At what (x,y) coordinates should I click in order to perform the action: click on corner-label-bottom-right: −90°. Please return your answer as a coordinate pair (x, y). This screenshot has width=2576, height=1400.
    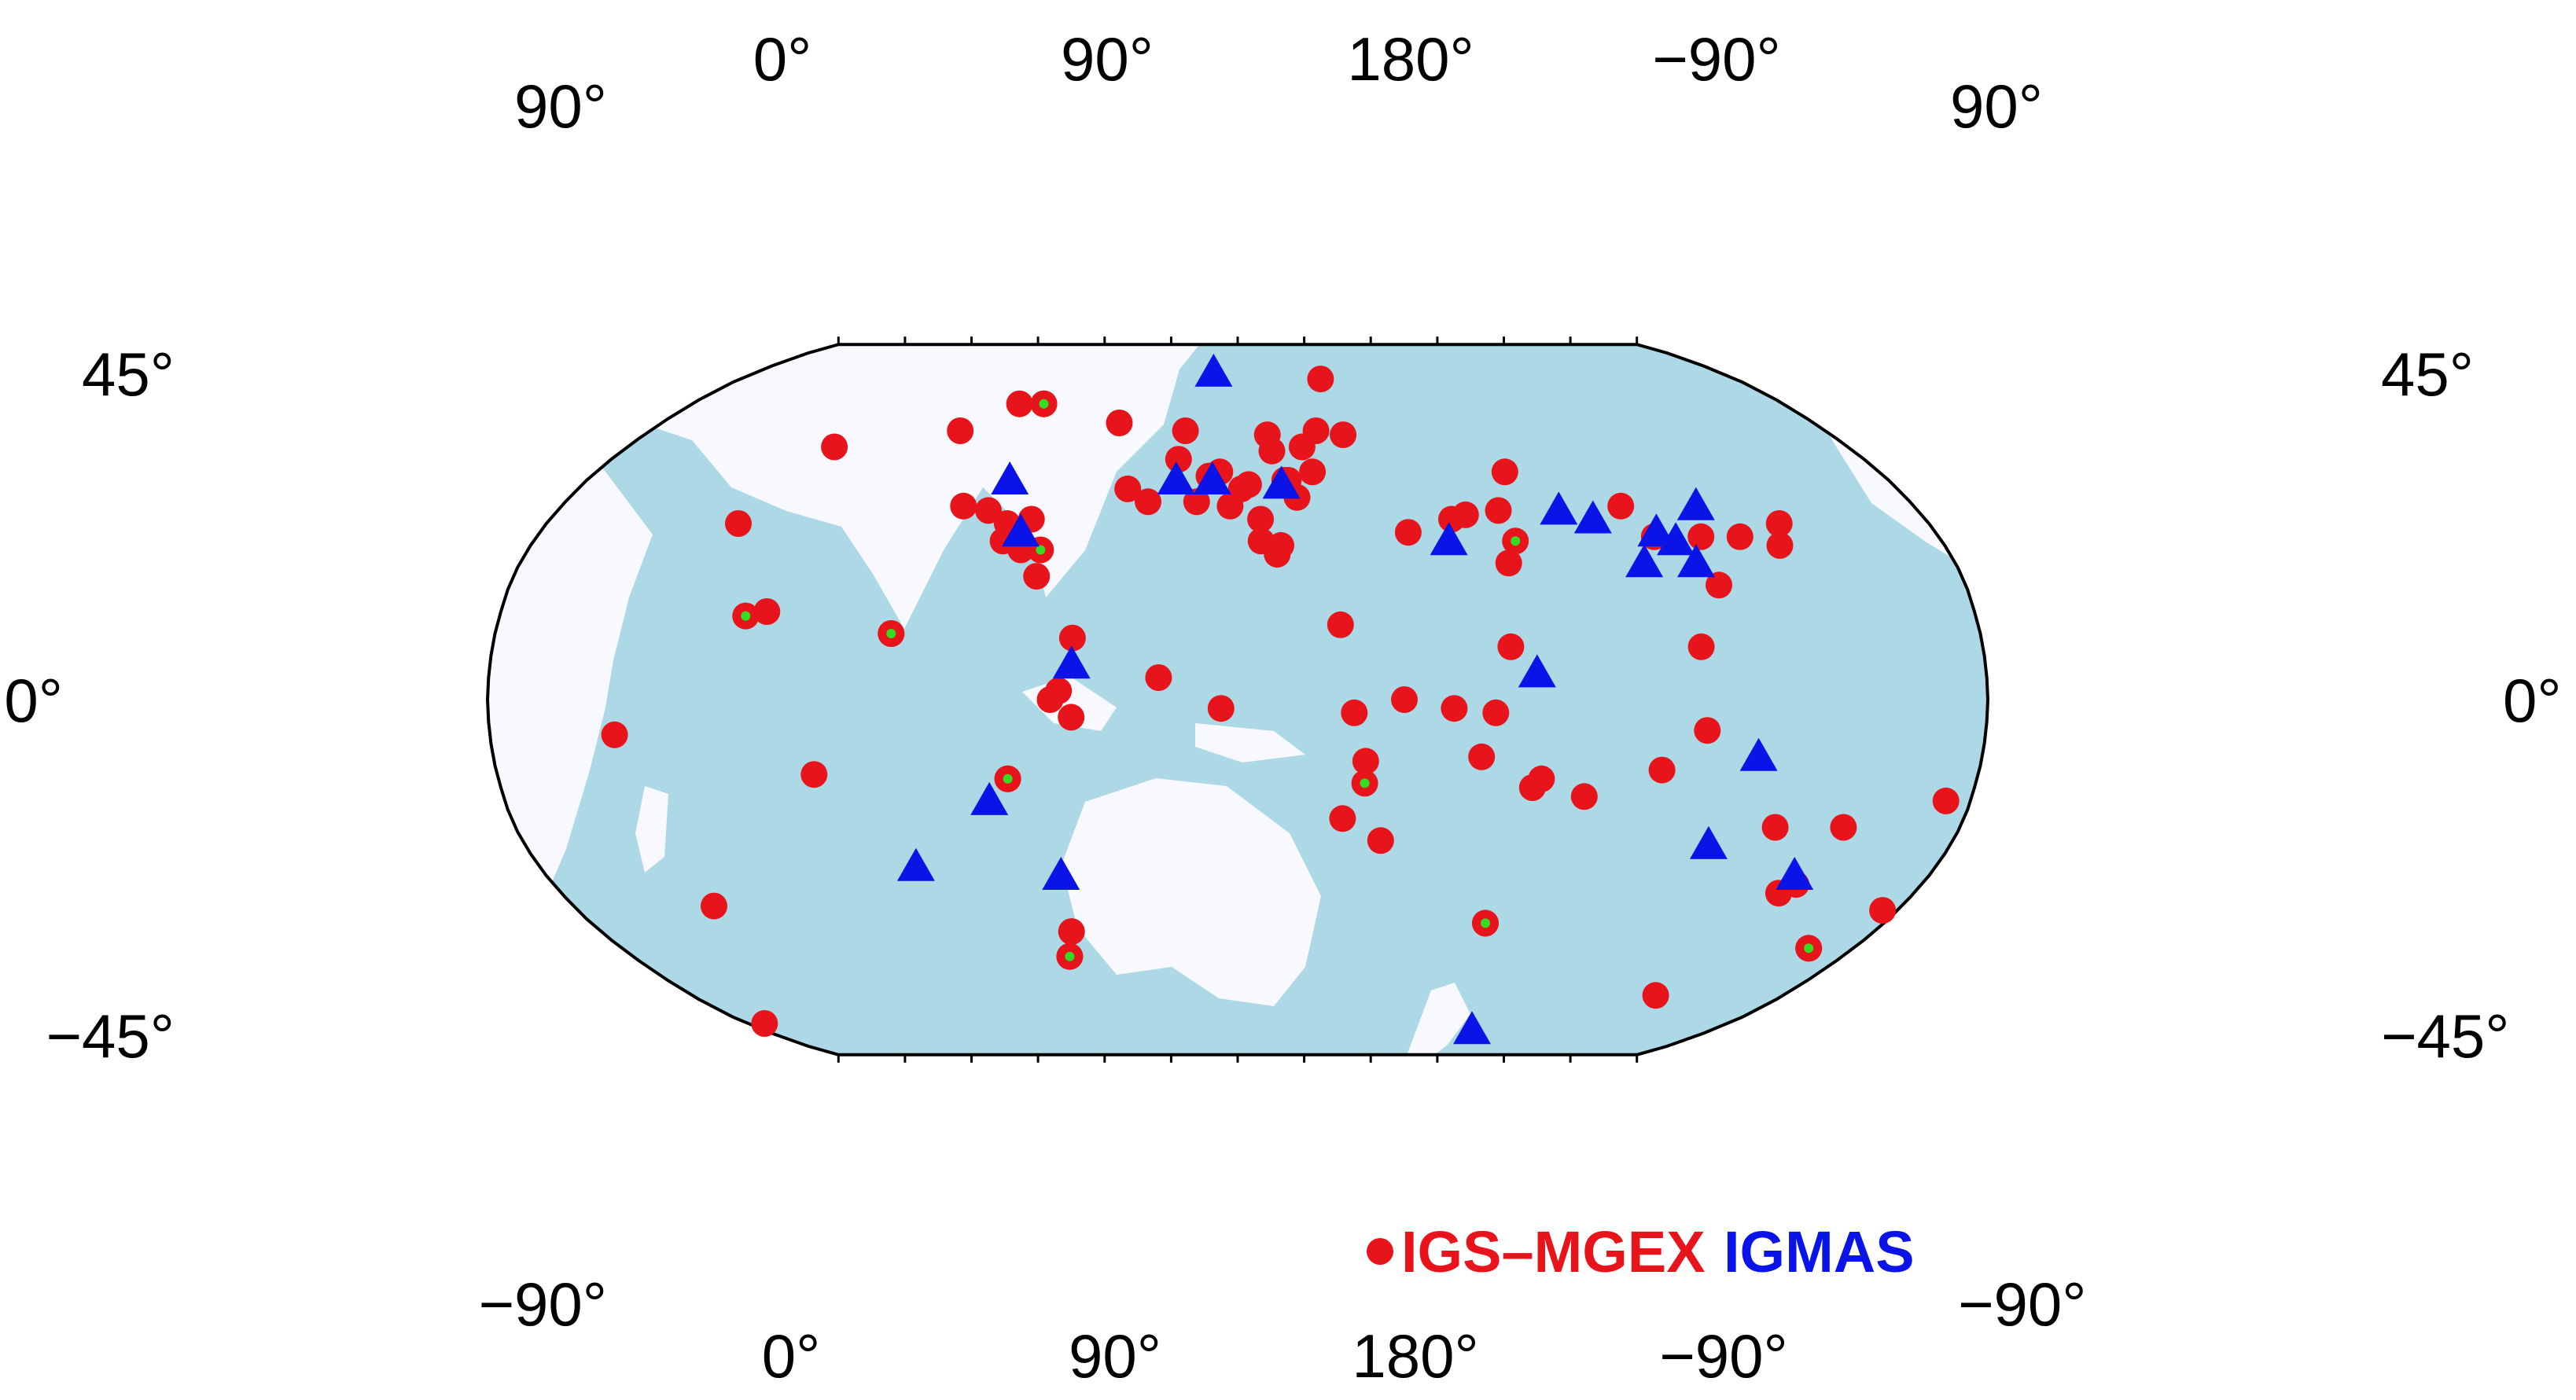
    Looking at the image, I should click on (2022, 1304).